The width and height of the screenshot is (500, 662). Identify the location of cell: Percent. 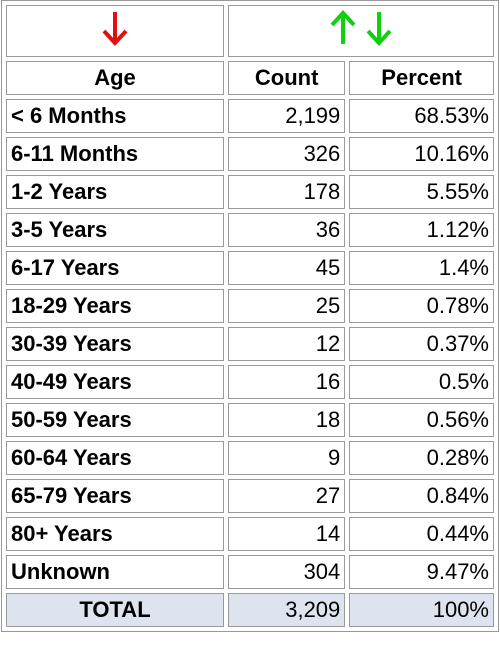
(421, 78).